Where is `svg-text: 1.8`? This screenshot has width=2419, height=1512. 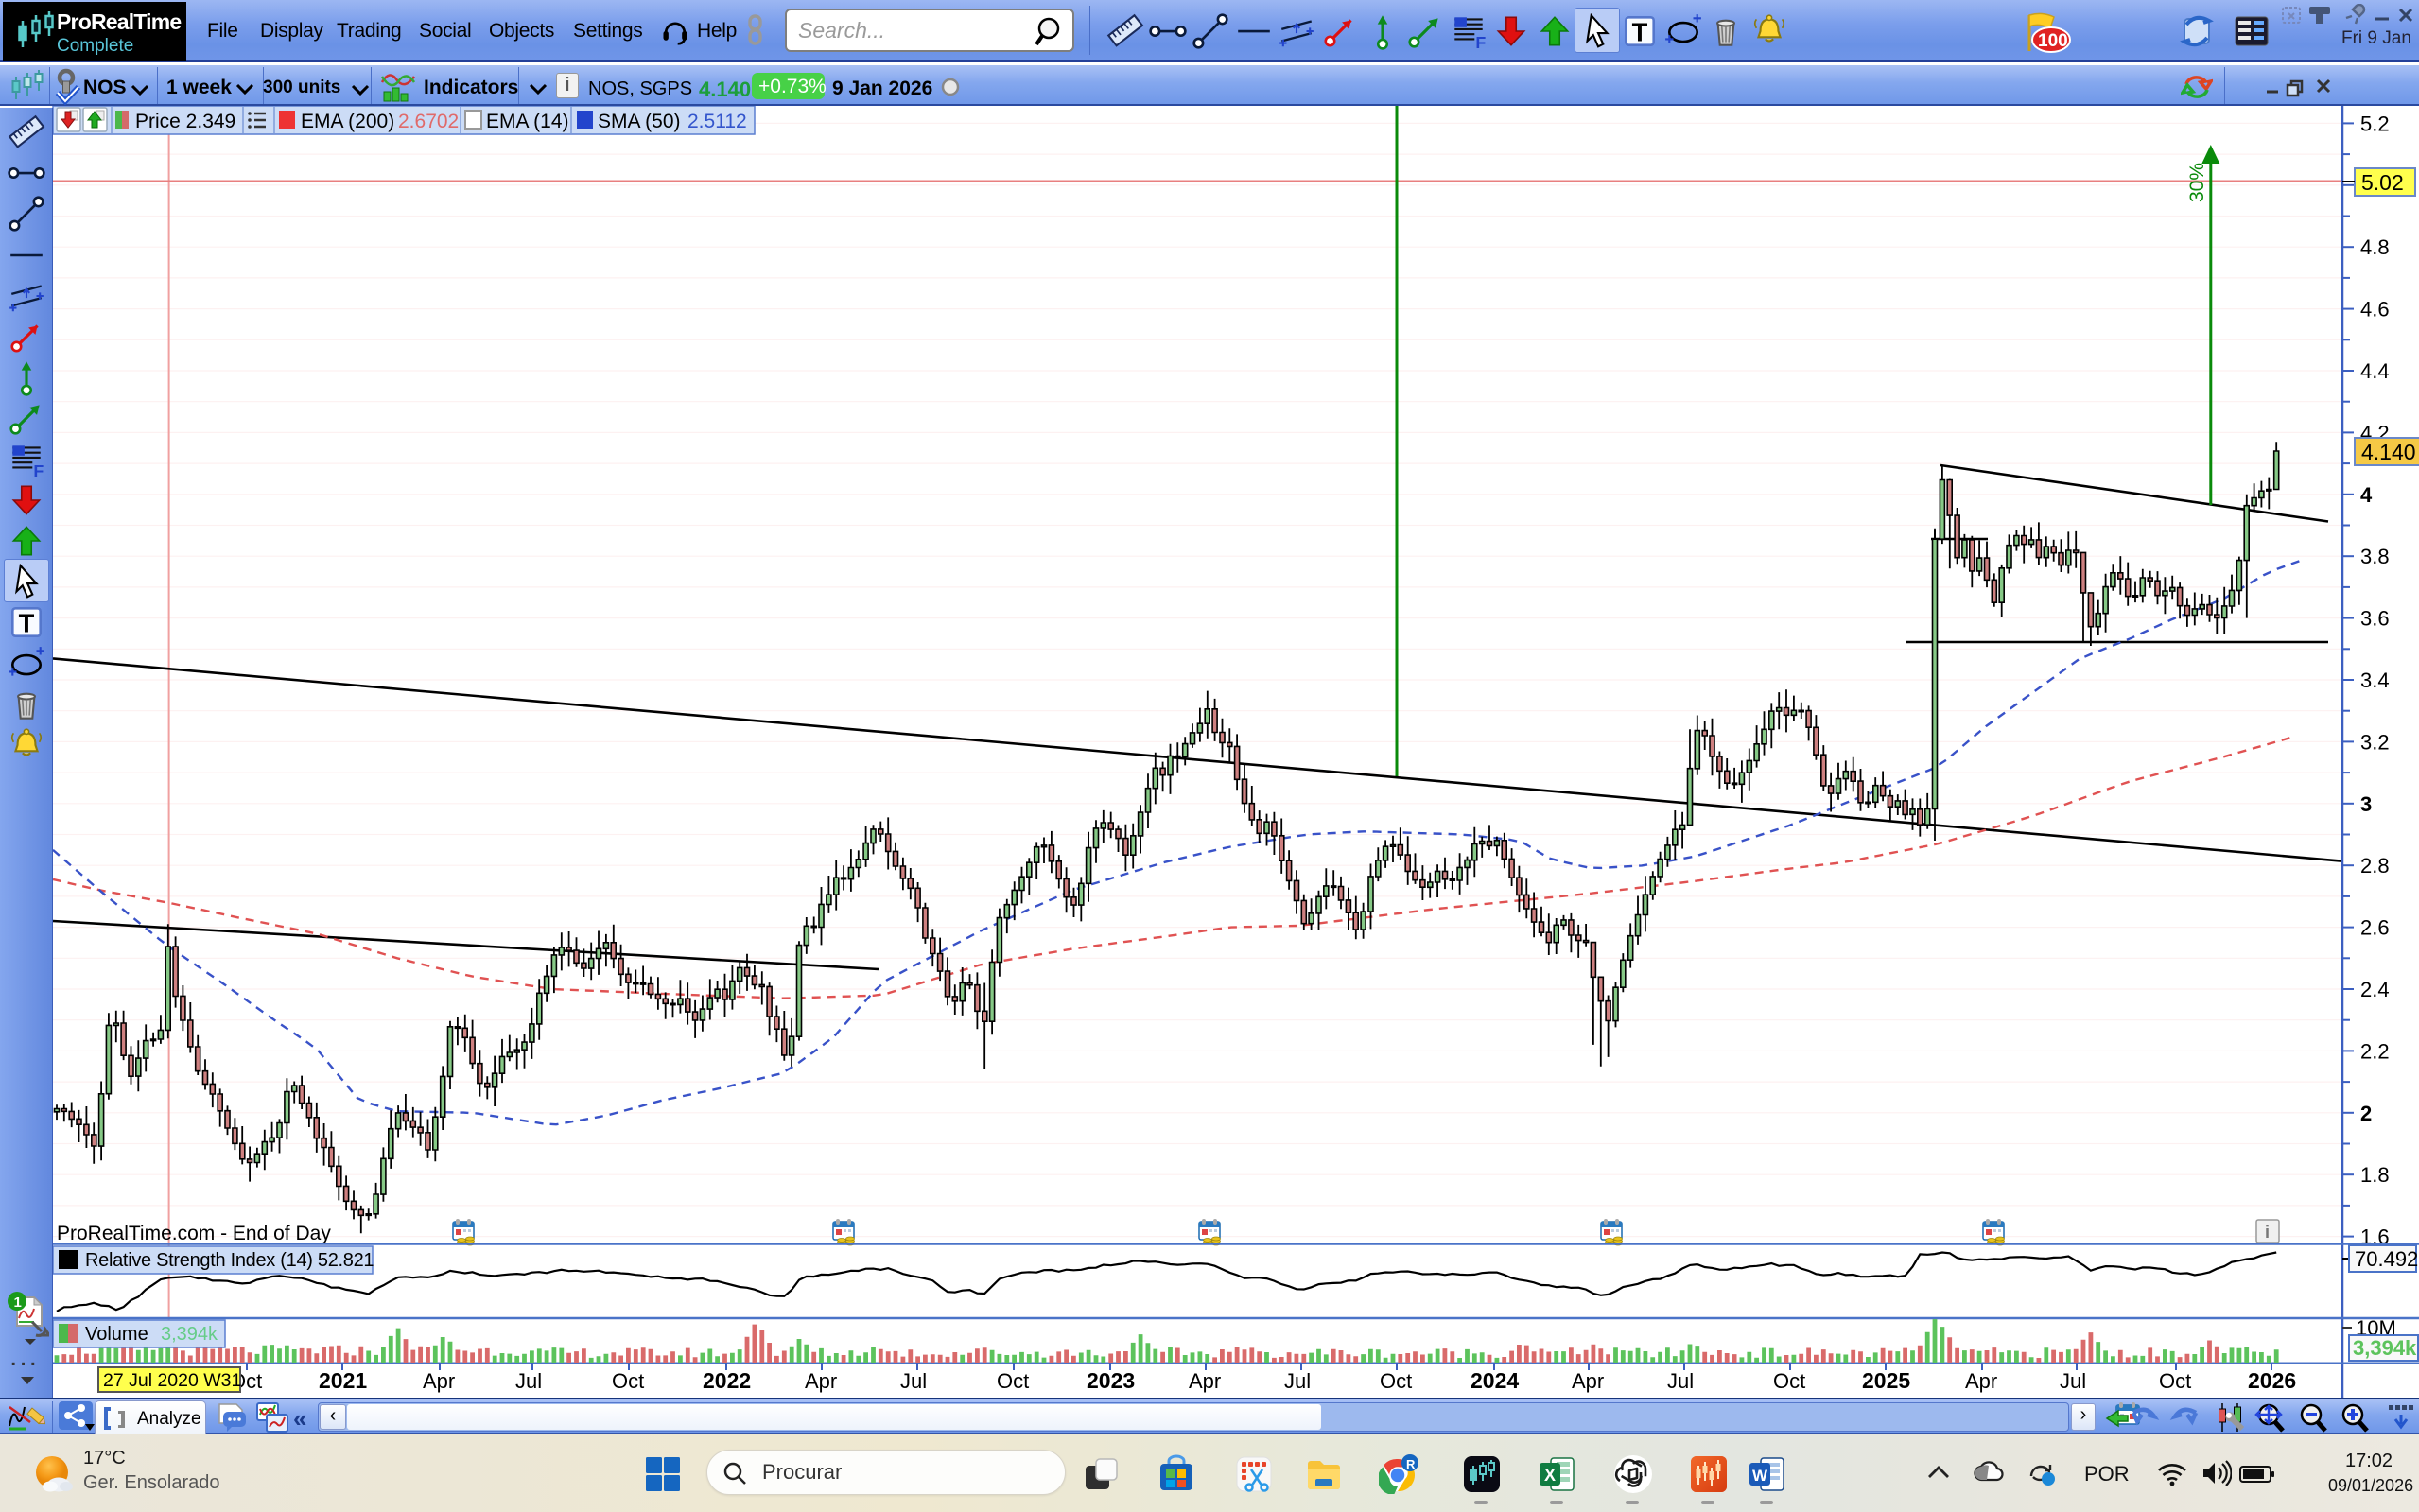 svg-text: 1.8 is located at coordinates (2375, 1175).